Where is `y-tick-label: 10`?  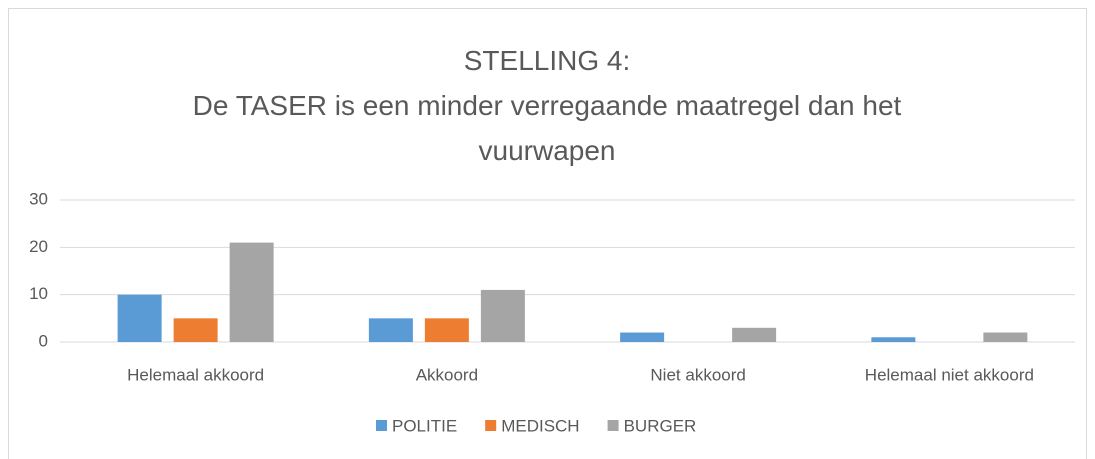 y-tick-label: 10 is located at coordinates (38, 293).